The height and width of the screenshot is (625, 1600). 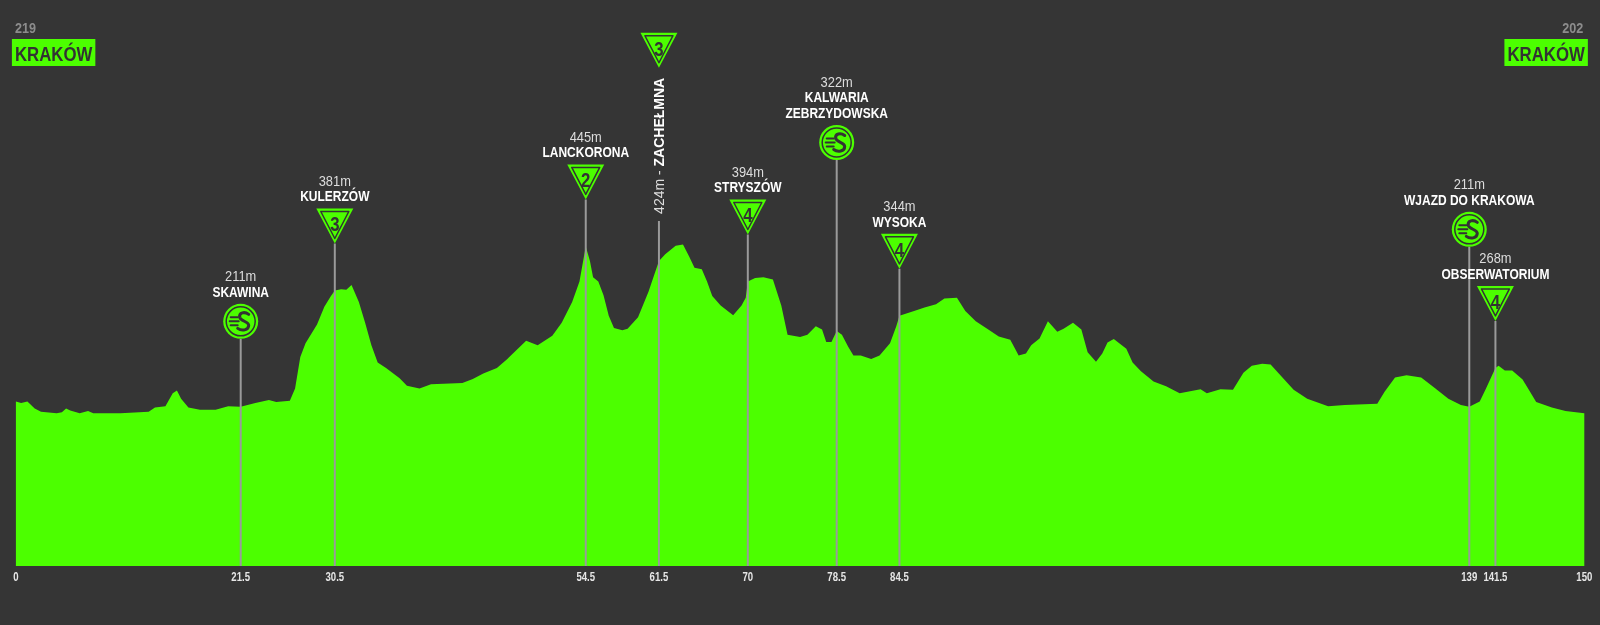 I want to click on annotation: OBSERWATORIUM, so click(x=1495, y=274).